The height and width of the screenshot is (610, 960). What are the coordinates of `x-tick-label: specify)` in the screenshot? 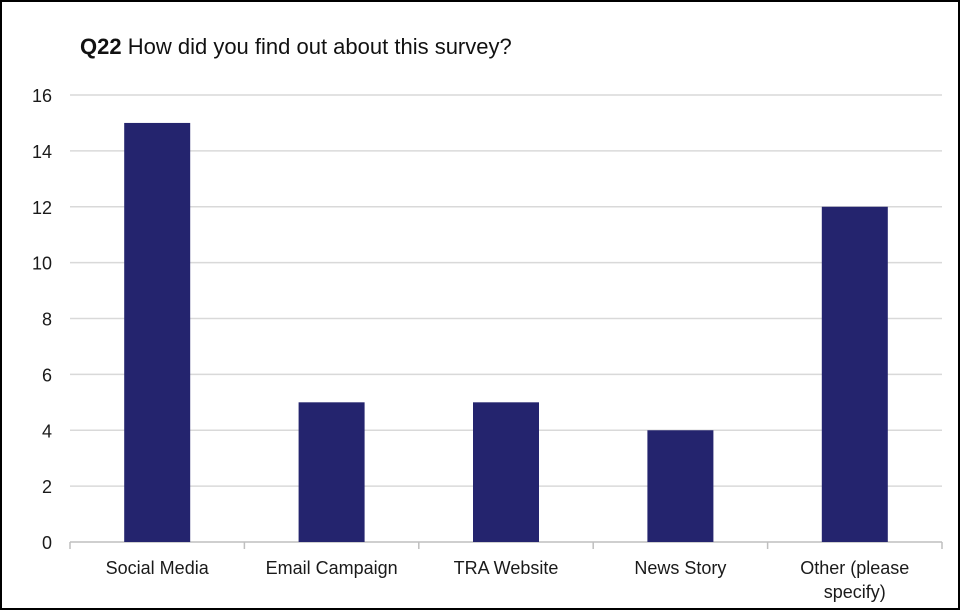 It's located at (855, 592).